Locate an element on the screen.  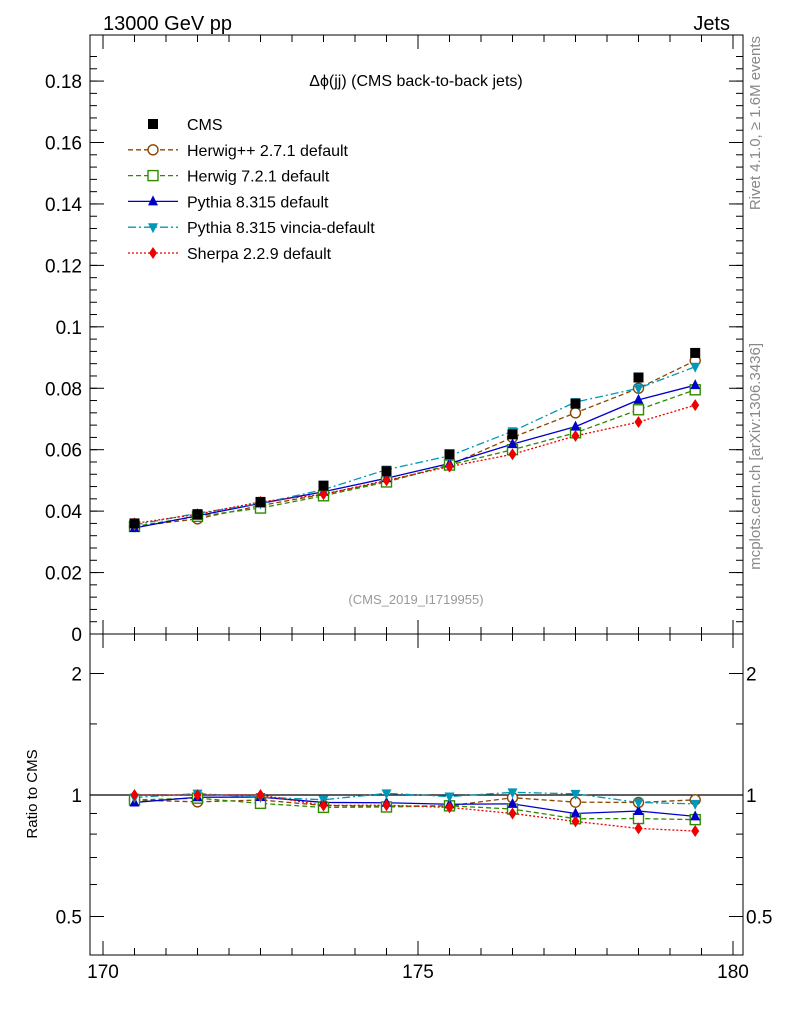
y-tick-label: 0.08 is located at coordinates (63, 389).